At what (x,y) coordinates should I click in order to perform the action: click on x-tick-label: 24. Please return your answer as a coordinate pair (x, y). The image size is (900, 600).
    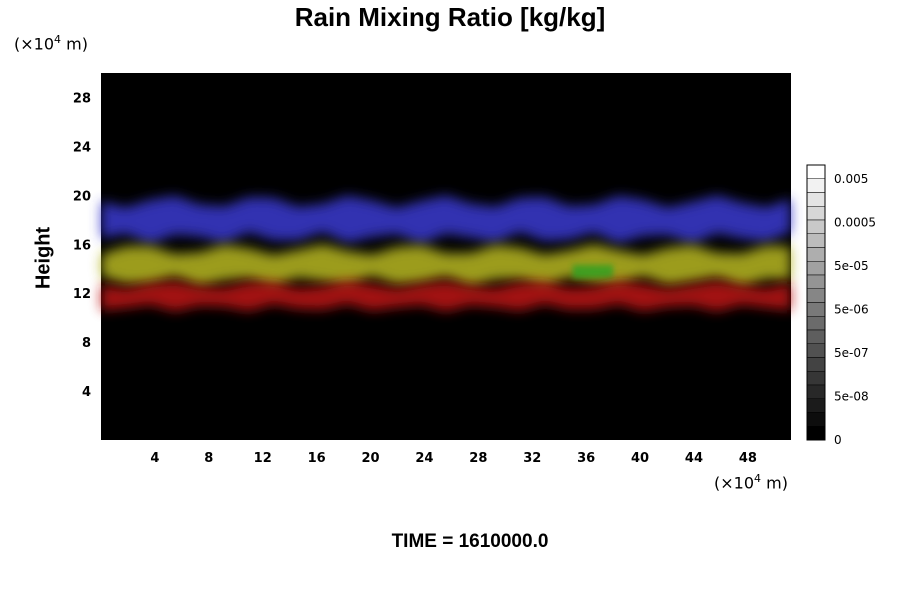
    Looking at the image, I should click on (424, 458).